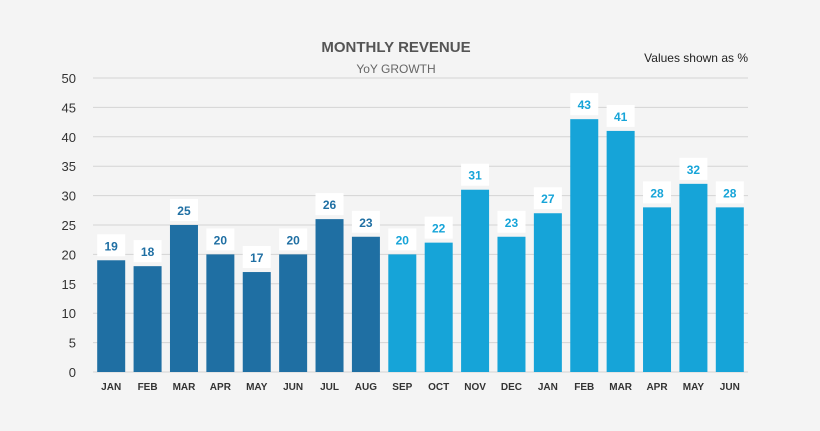 This screenshot has height=431, width=820. I want to click on data-label: 17, so click(257, 258).